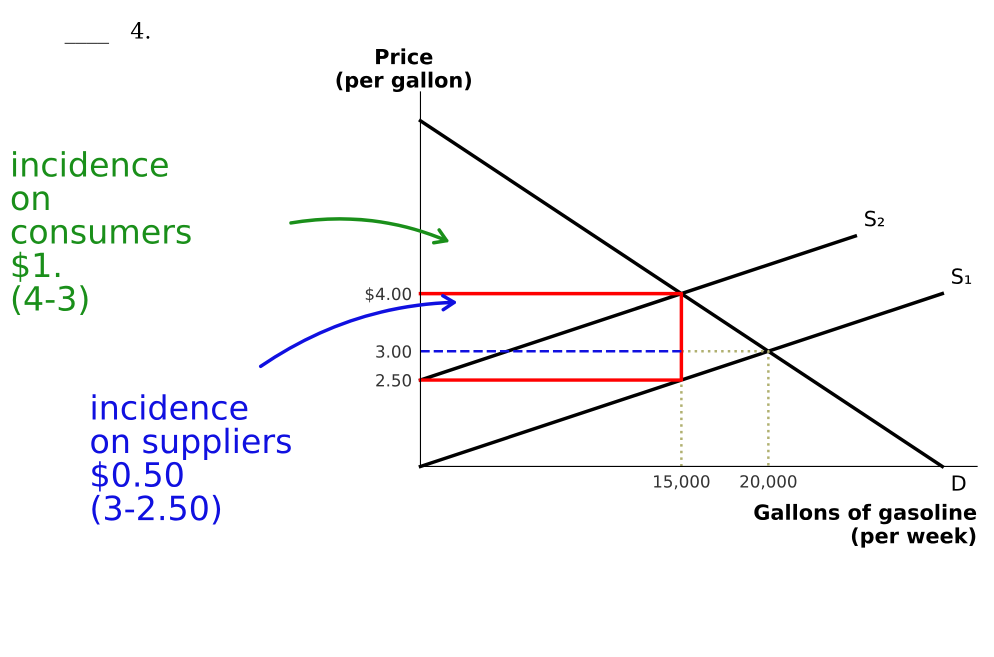 This screenshot has width=994, height=657. Describe the element at coordinates (191, 459) in the screenshot. I see `text: incidence on suppliers $0.50 (3-2.50)` at that location.